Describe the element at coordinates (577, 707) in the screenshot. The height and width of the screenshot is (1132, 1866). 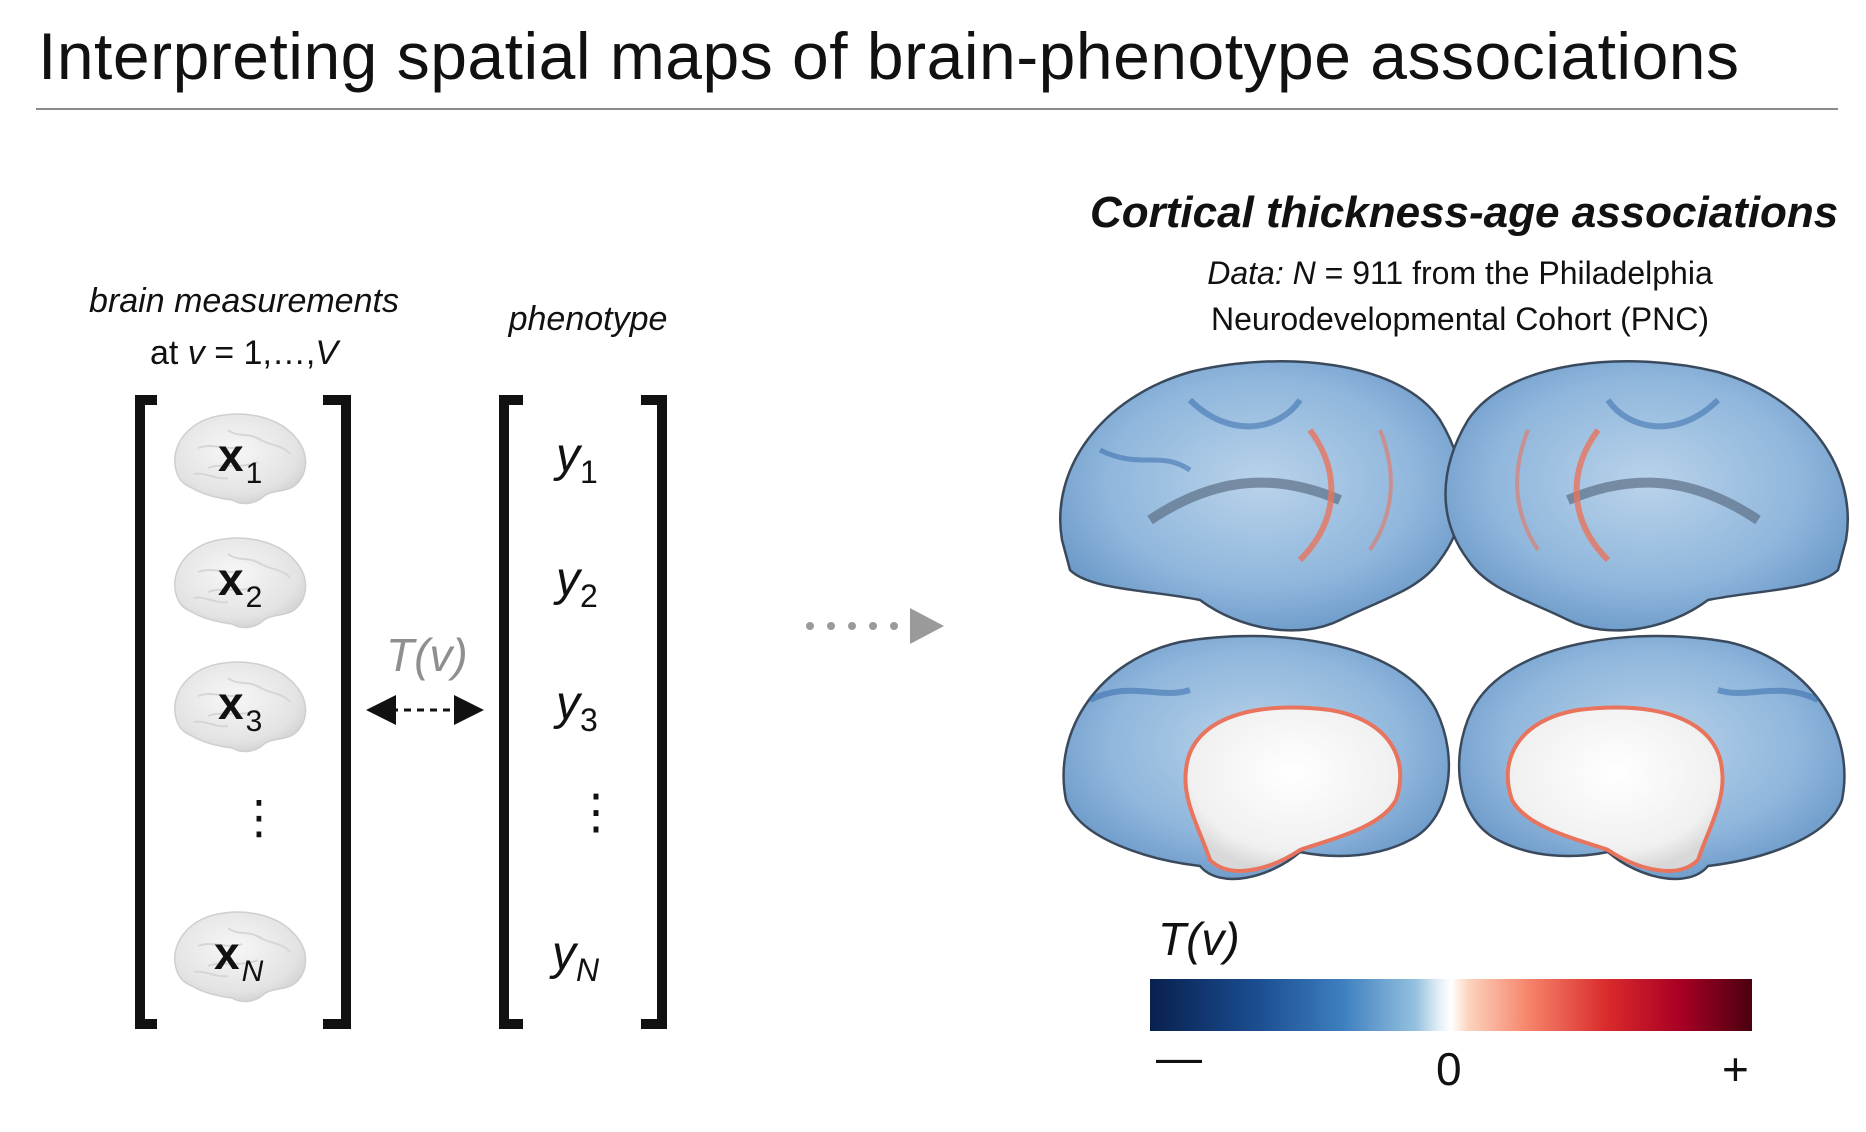
I see `y-label-3: y3` at that location.